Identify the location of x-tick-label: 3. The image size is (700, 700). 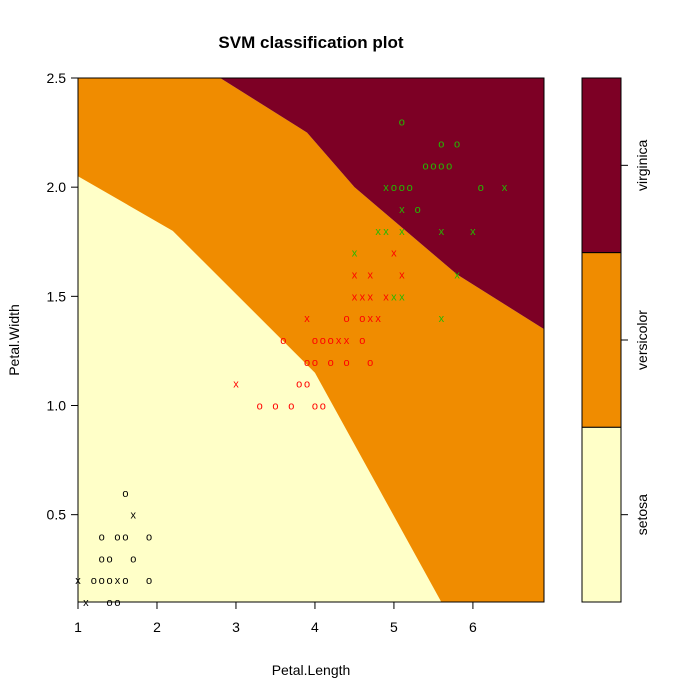
(236, 627).